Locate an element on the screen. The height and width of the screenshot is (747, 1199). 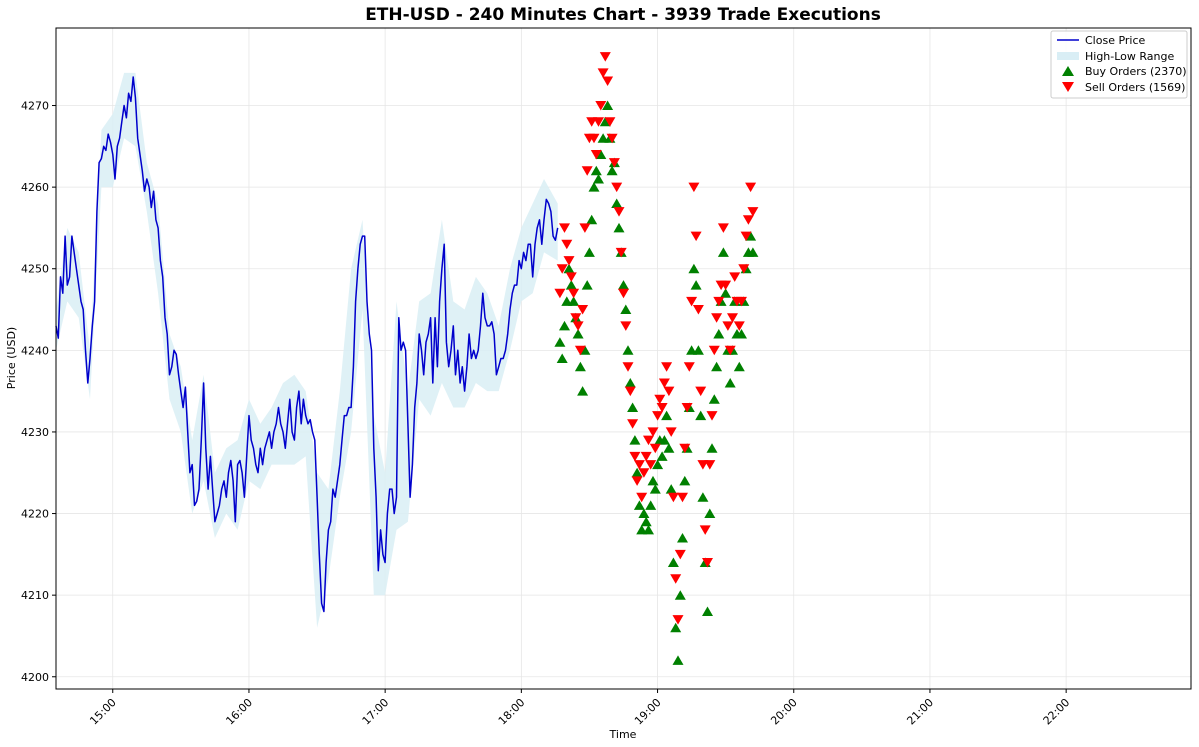
y-axis-label: Price (USD) is located at coordinates (11, 358).